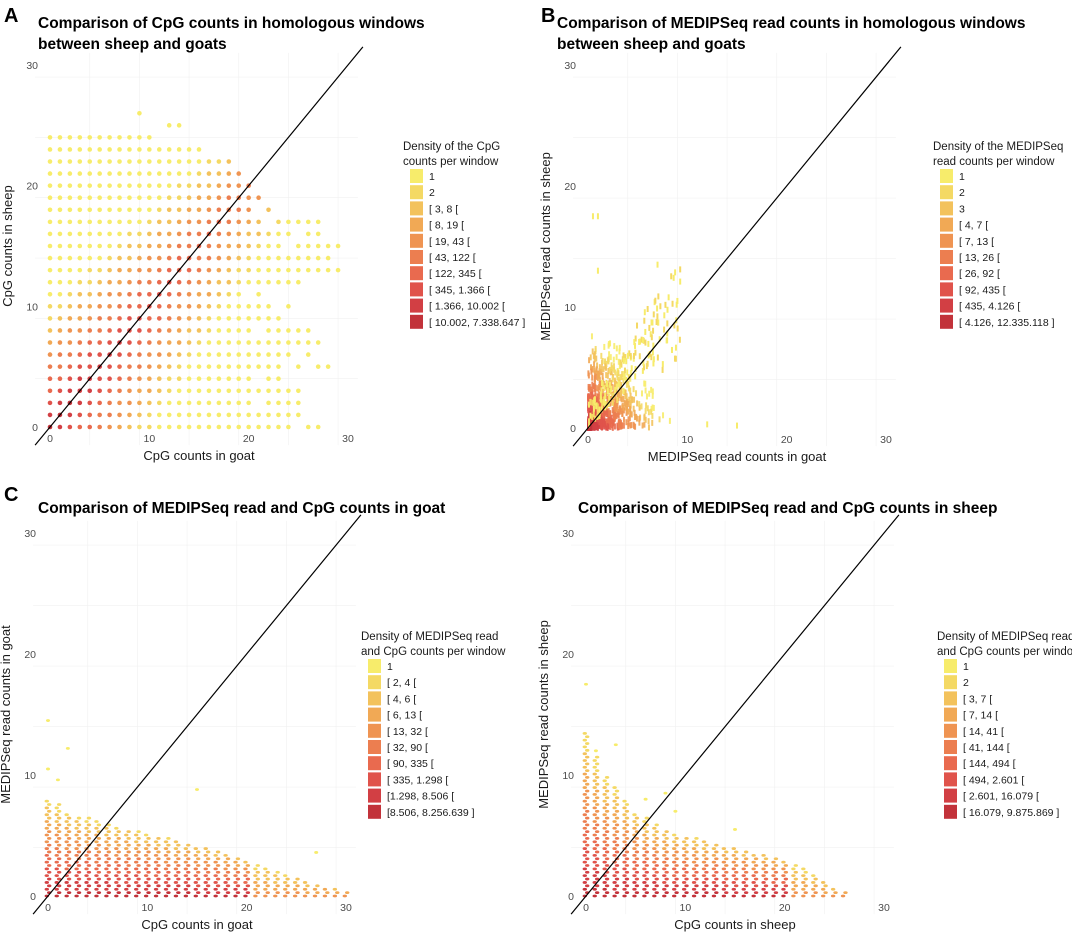 The height and width of the screenshot is (945, 1072). Describe the element at coordinates (199, 455) in the screenshot. I see `x-axis-label: CpG counts in goat` at that location.